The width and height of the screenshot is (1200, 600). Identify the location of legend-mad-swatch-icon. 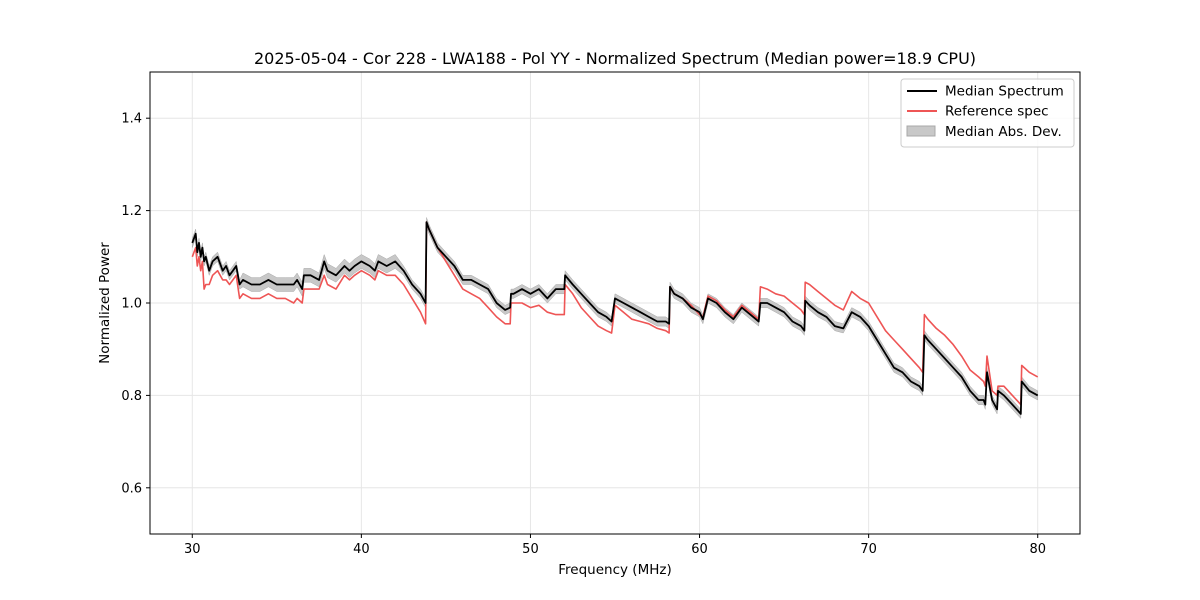
(921, 131).